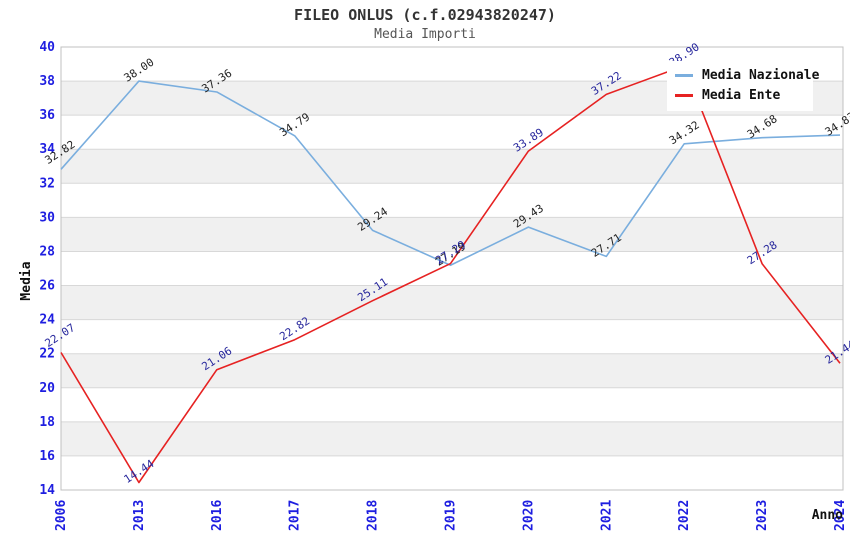  What do you see at coordinates (47, 149) in the screenshot?
I see `y-tick-label: 34` at bounding box center [47, 149].